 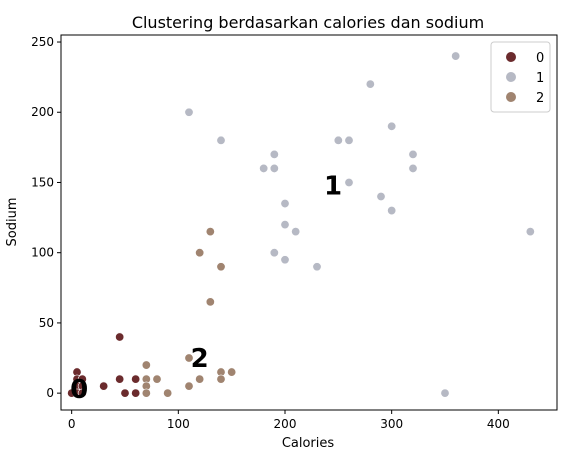 What do you see at coordinates (178, 424) in the screenshot?
I see `x-tick-label: 100` at bounding box center [178, 424].